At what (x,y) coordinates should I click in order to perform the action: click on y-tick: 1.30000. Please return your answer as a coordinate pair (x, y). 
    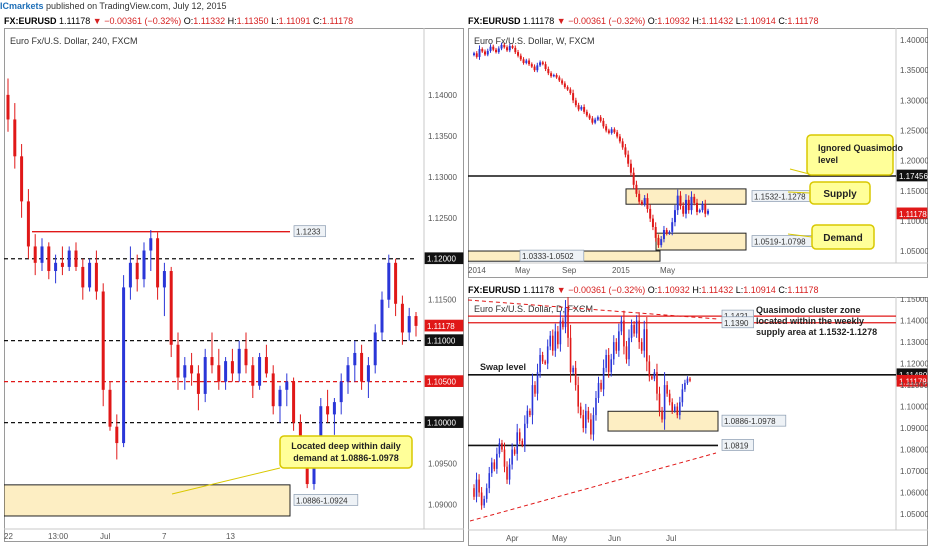
    Looking at the image, I should click on (914, 100).